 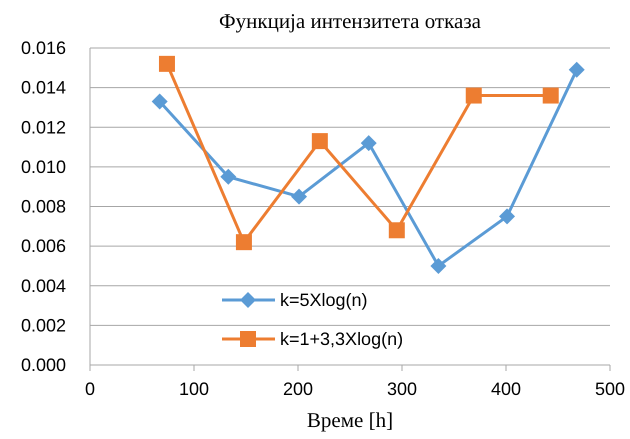 What do you see at coordinates (506, 389) in the screenshot?
I see `x-tick-label: 400` at bounding box center [506, 389].